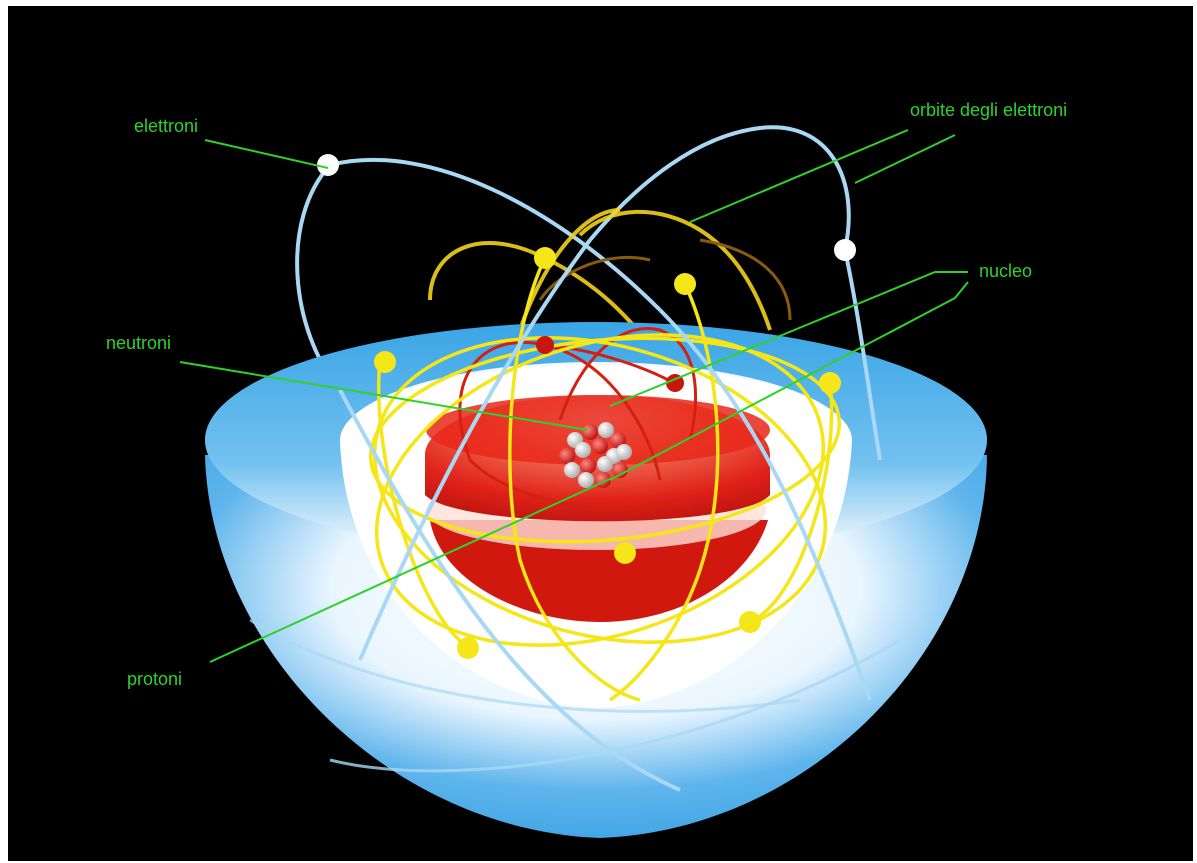 Image resolution: width=1197 pixels, height=863 pixels. Describe the element at coordinates (155, 679) in the screenshot. I see `label-protoni: protoni` at that location.